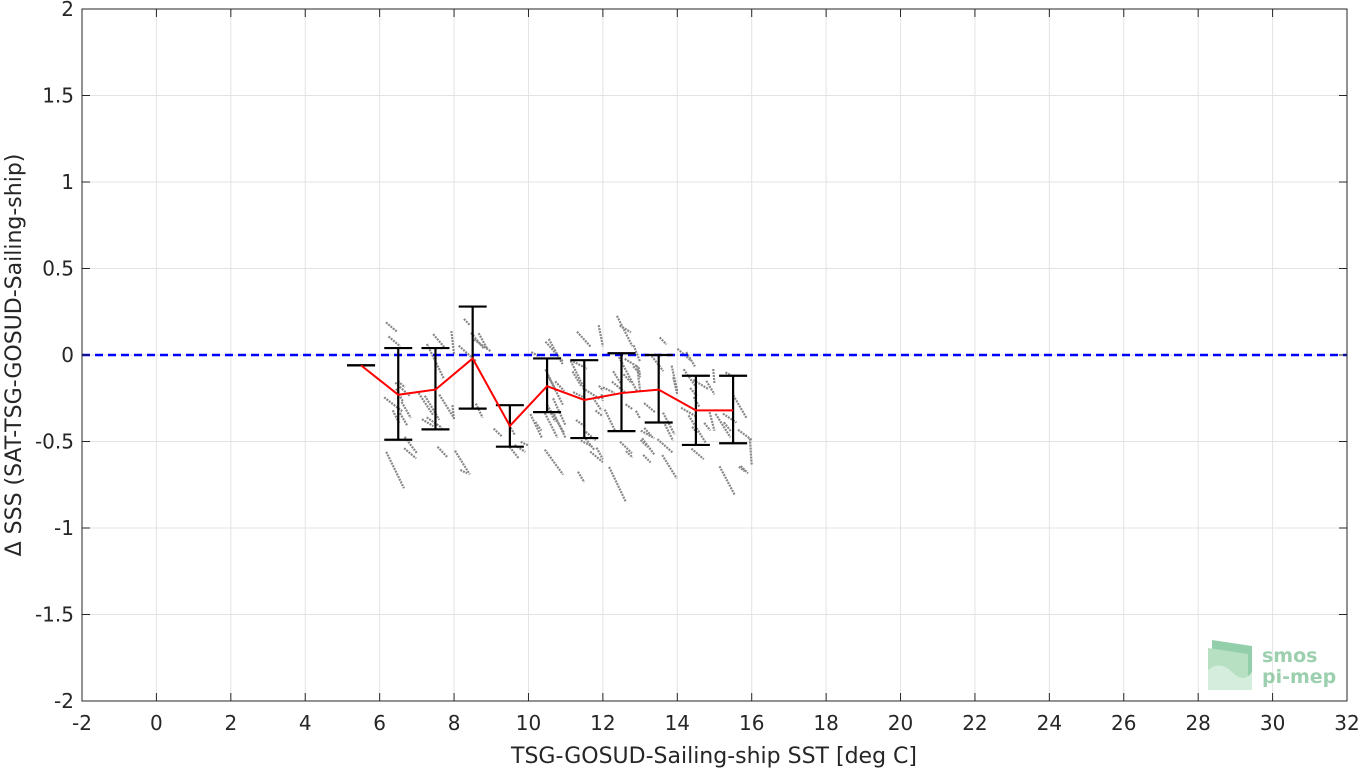 Image resolution: width=1359 pixels, height=770 pixels. What do you see at coordinates (1123, 723) in the screenshot?
I see `x-tick-label: 26` at bounding box center [1123, 723].